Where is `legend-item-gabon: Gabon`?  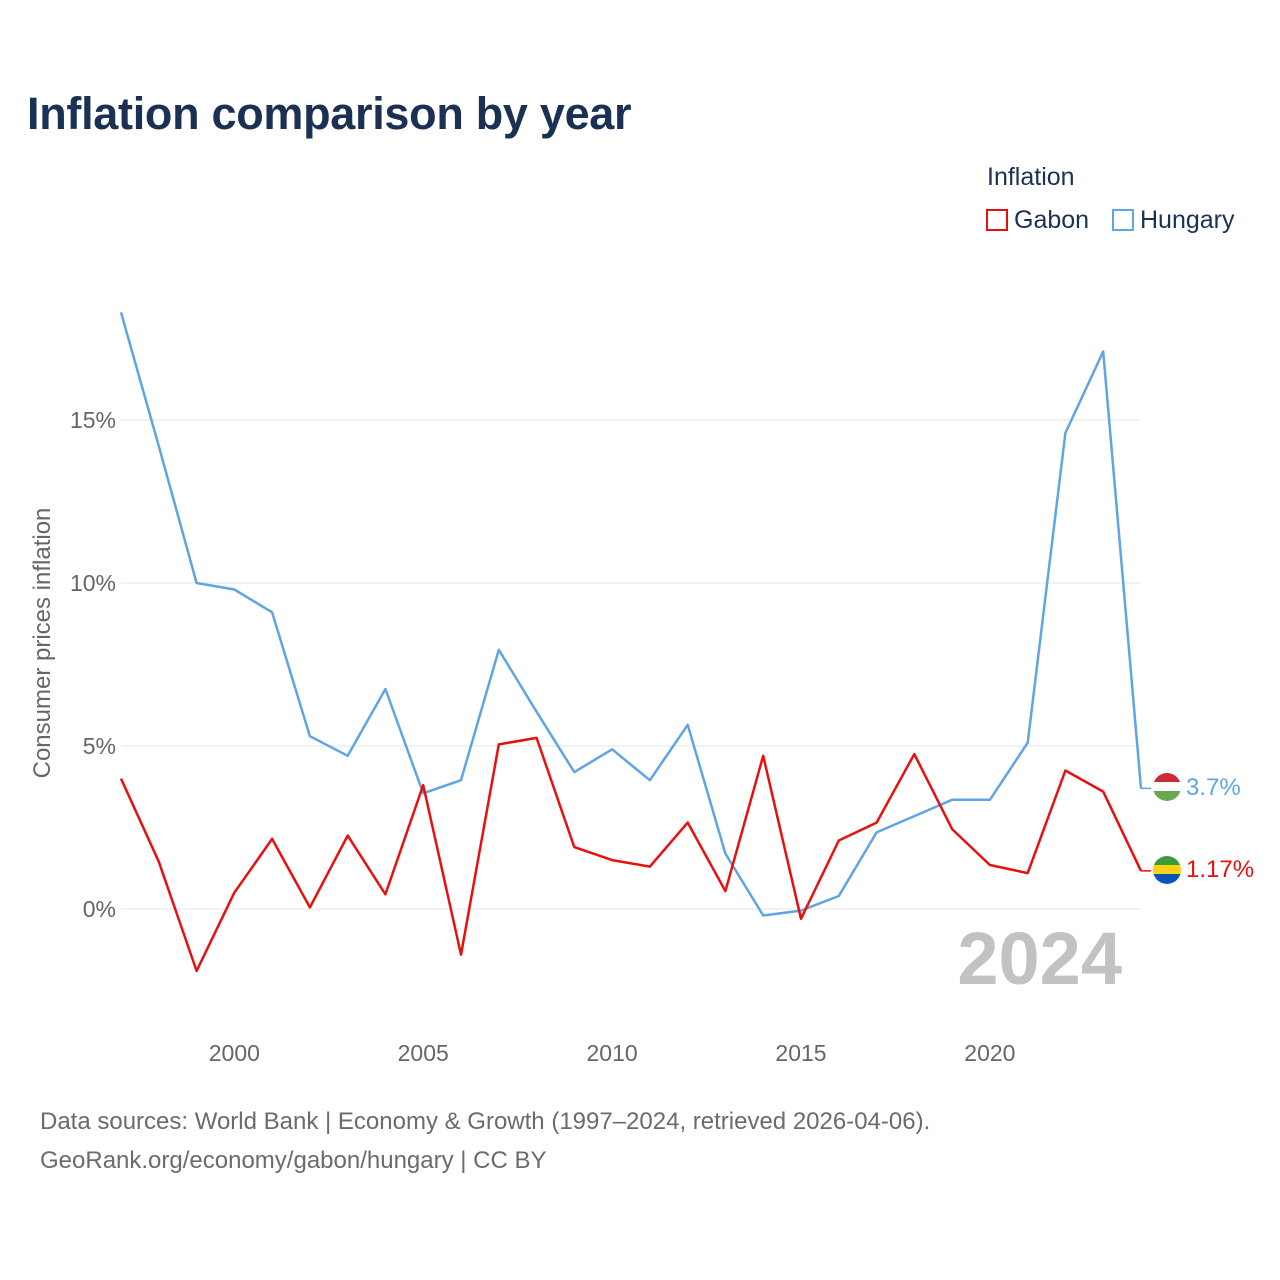 legend-item-gabon: Gabon is located at coordinates (1037, 220).